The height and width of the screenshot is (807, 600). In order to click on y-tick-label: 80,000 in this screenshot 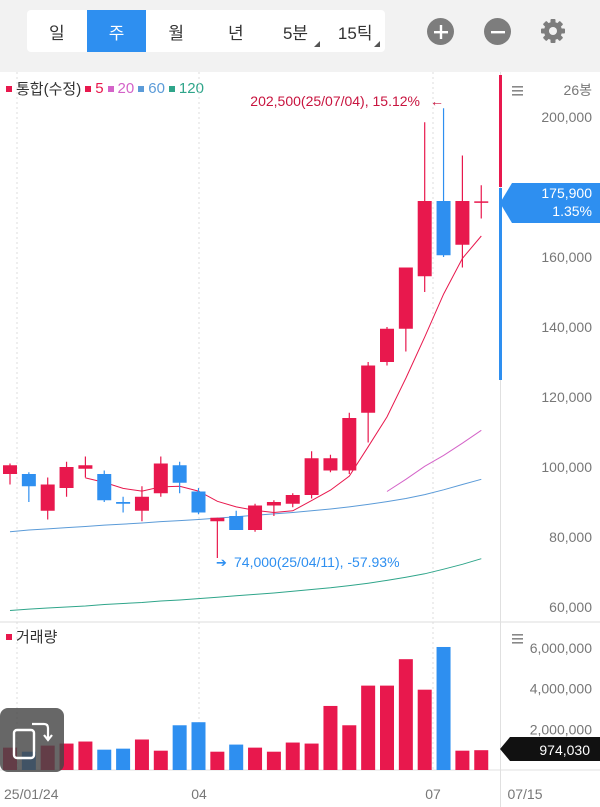, I will do `click(570, 537)`.